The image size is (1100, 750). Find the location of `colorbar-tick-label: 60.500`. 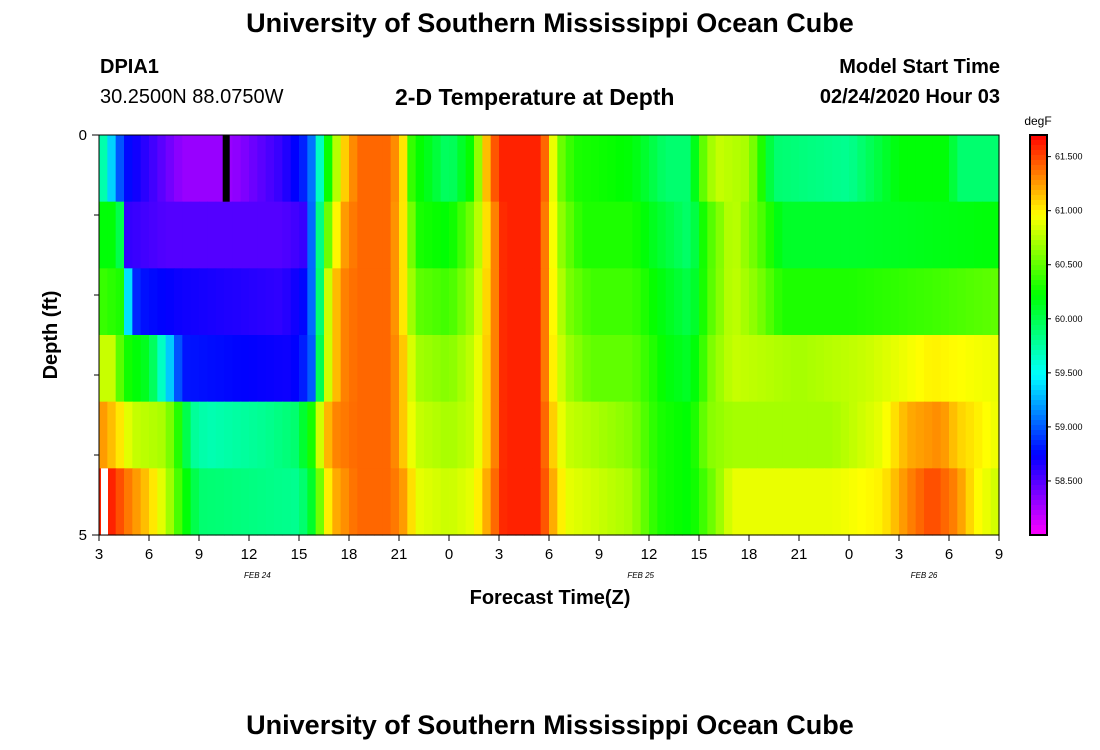

colorbar-tick-label: 60.500 is located at coordinates (1069, 265).